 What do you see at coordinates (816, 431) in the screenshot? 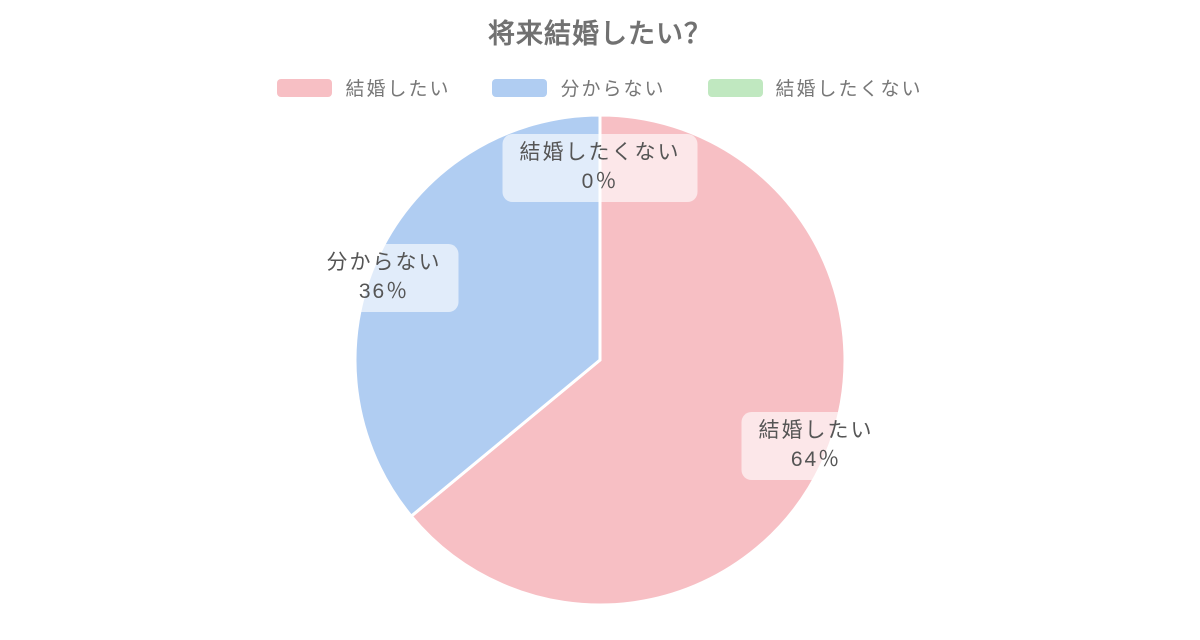
I see `slice-label-want-name: 結婚したい` at bounding box center [816, 431].